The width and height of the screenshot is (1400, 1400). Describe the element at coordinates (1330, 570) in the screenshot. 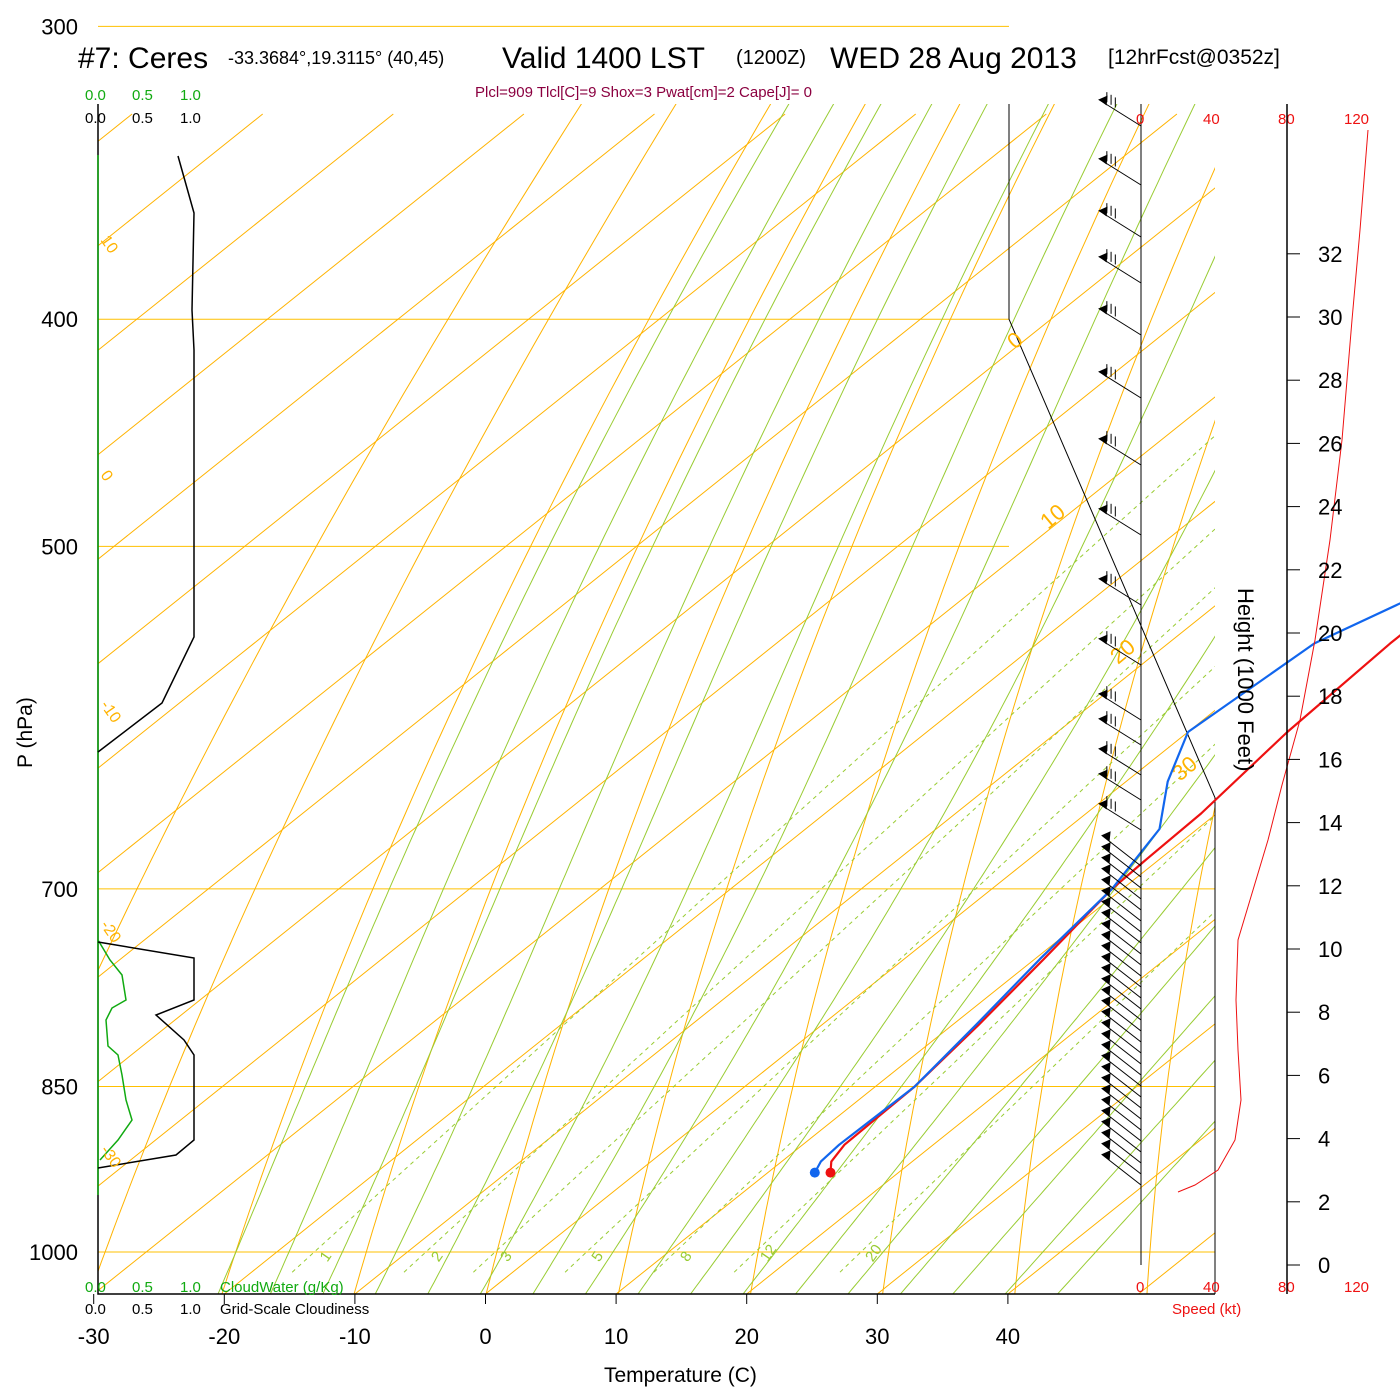

I see `height-tick-label: 22` at that location.